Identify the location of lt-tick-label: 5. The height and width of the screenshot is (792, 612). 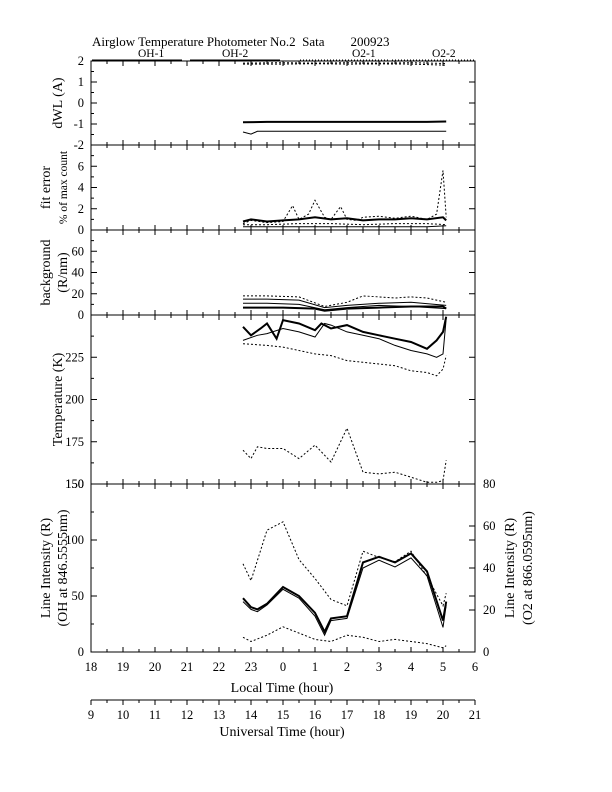
(443, 667).